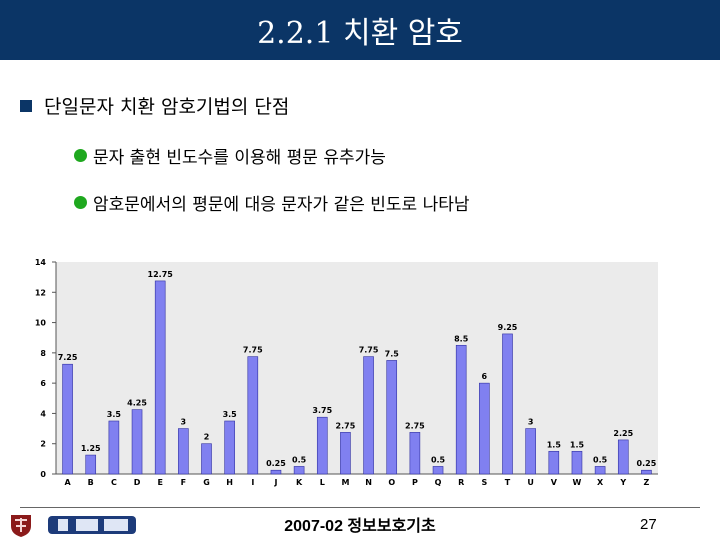 Image resolution: width=720 pixels, height=540 pixels. I want to click on x-tick-label-F: F, so click(183, 482).